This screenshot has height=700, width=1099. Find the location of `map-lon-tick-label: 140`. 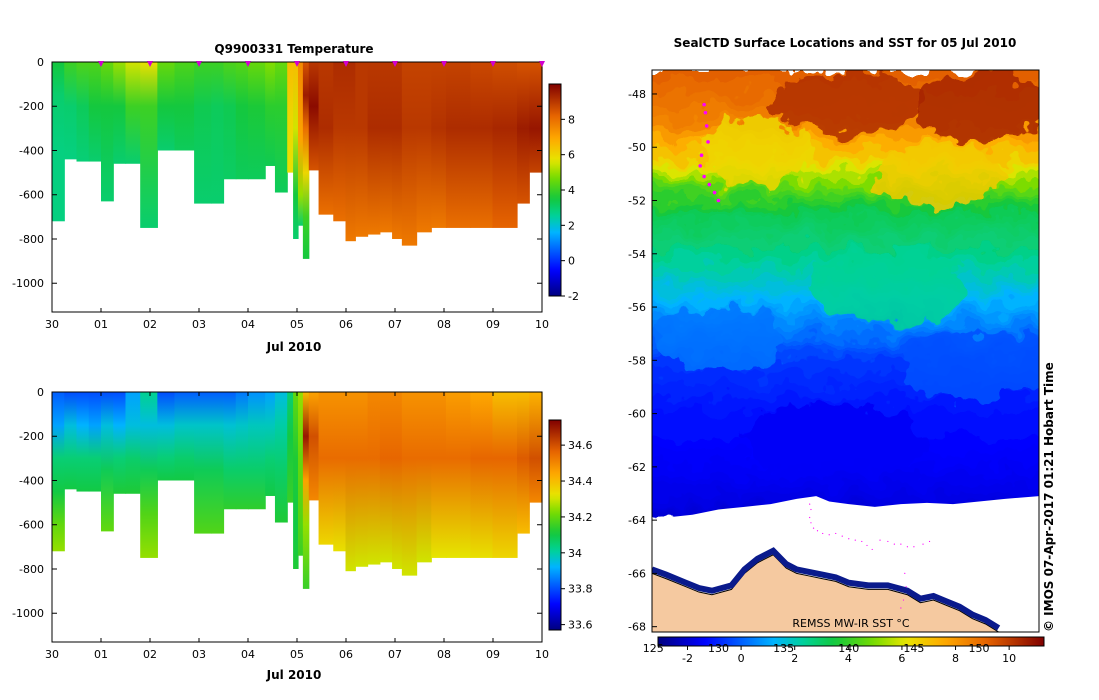

map-lon-tick-label: 140 is located at coordinates (848, 648).